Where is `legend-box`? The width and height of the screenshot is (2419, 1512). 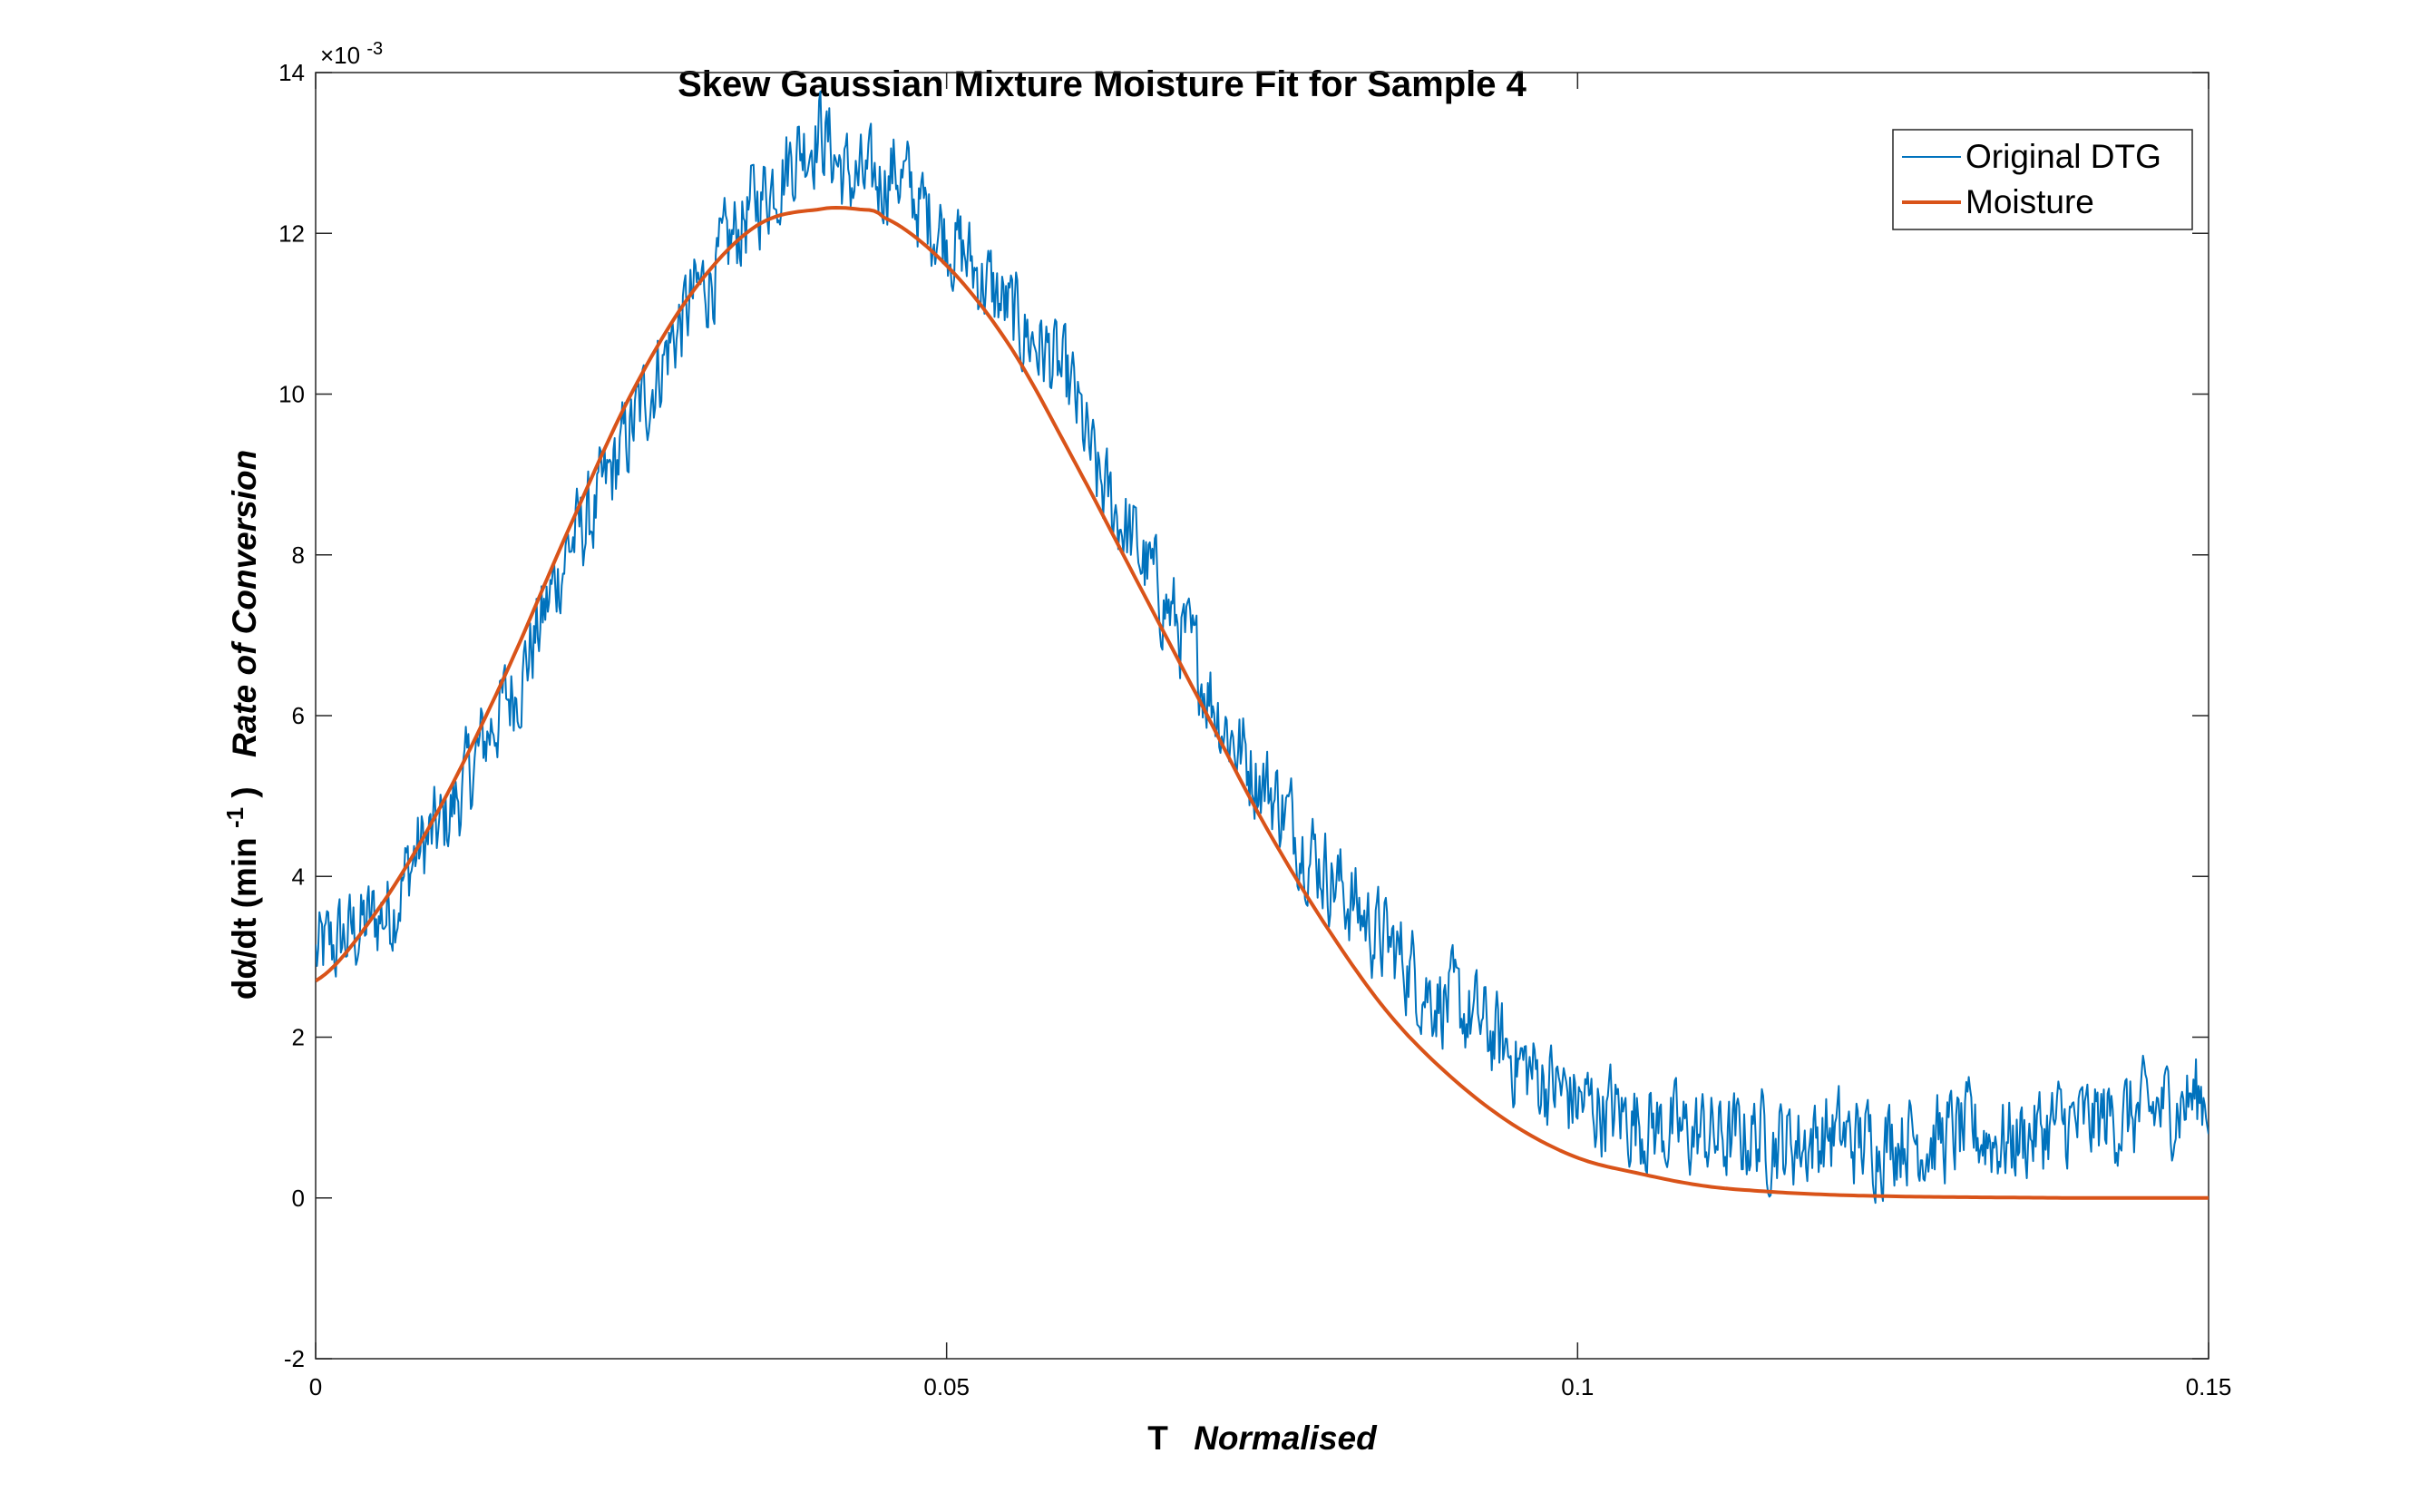 legend-box is located at coordinates (2043, 179).